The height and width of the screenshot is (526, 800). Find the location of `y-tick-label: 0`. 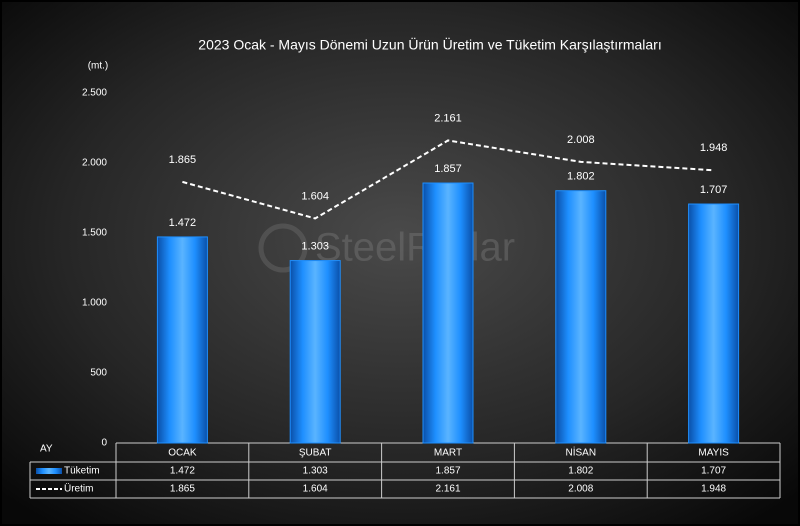

y-tick-label: 0 is located at coordinates (104, 443).